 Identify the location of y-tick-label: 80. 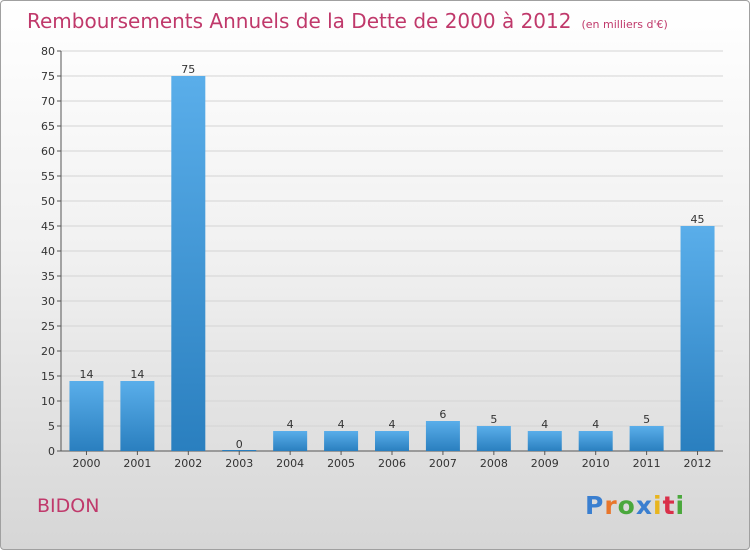
(48, 51).